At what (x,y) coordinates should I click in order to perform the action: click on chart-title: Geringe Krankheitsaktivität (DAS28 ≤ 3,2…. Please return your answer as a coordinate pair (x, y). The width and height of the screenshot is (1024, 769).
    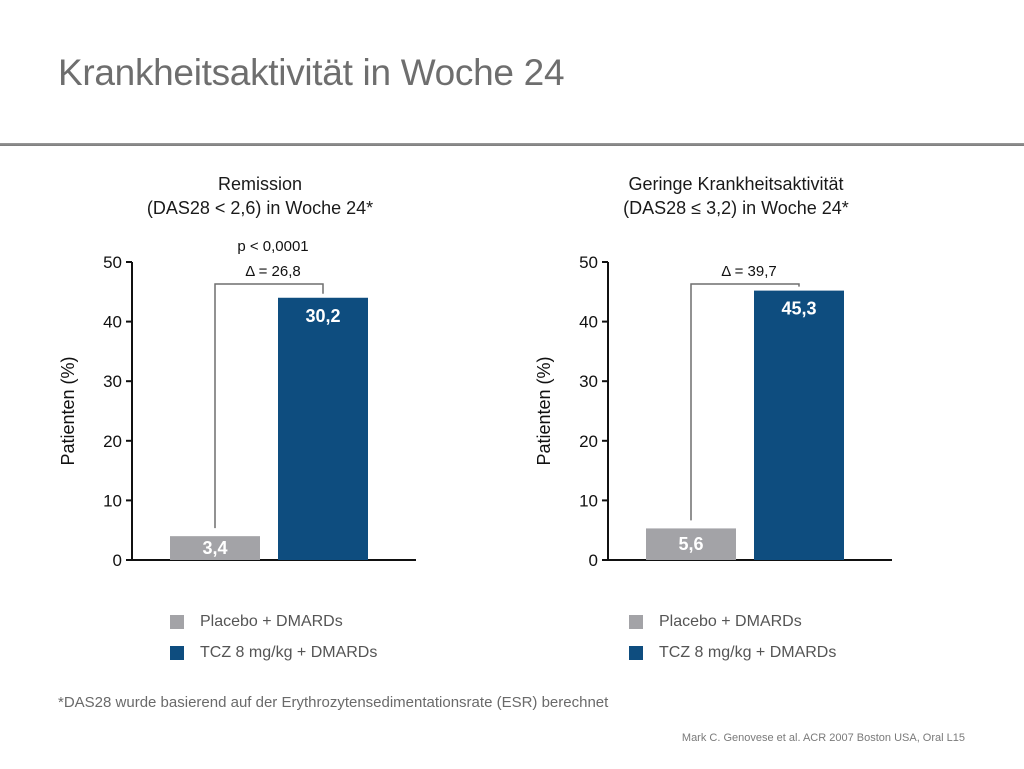
    Looking at the image, I should click on (736, 196).